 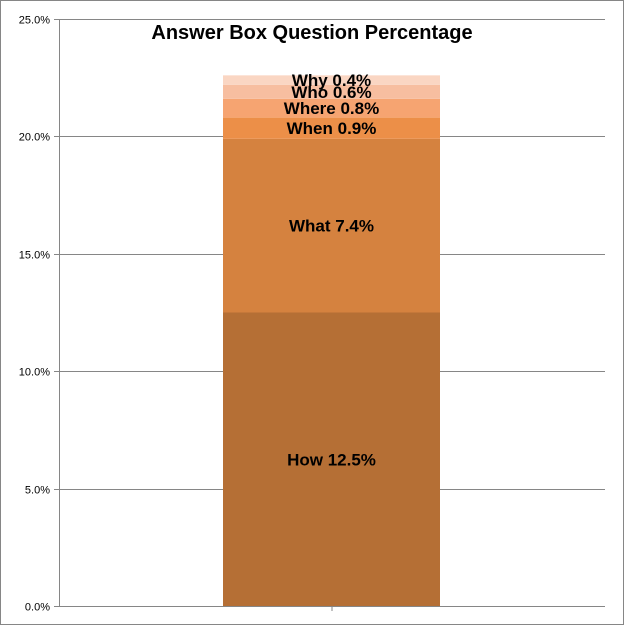 What do you see at coordinates (311, 33) in the screenshot?
I see `chart-title: Answer Box Question Percentage` at bounding box center [311, 33].